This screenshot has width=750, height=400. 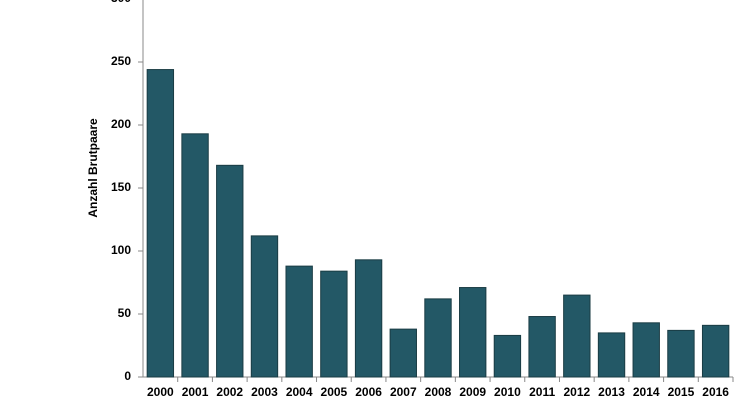 What do you see at coordinates (681, 392) in the screenshot?
I see `x-tick-label: 2015` at bounding box center [681, 392].